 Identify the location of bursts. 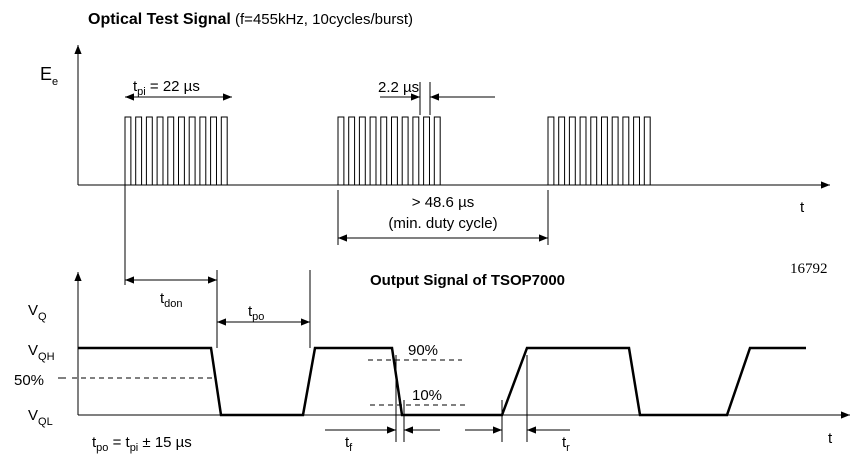
(390, 151).